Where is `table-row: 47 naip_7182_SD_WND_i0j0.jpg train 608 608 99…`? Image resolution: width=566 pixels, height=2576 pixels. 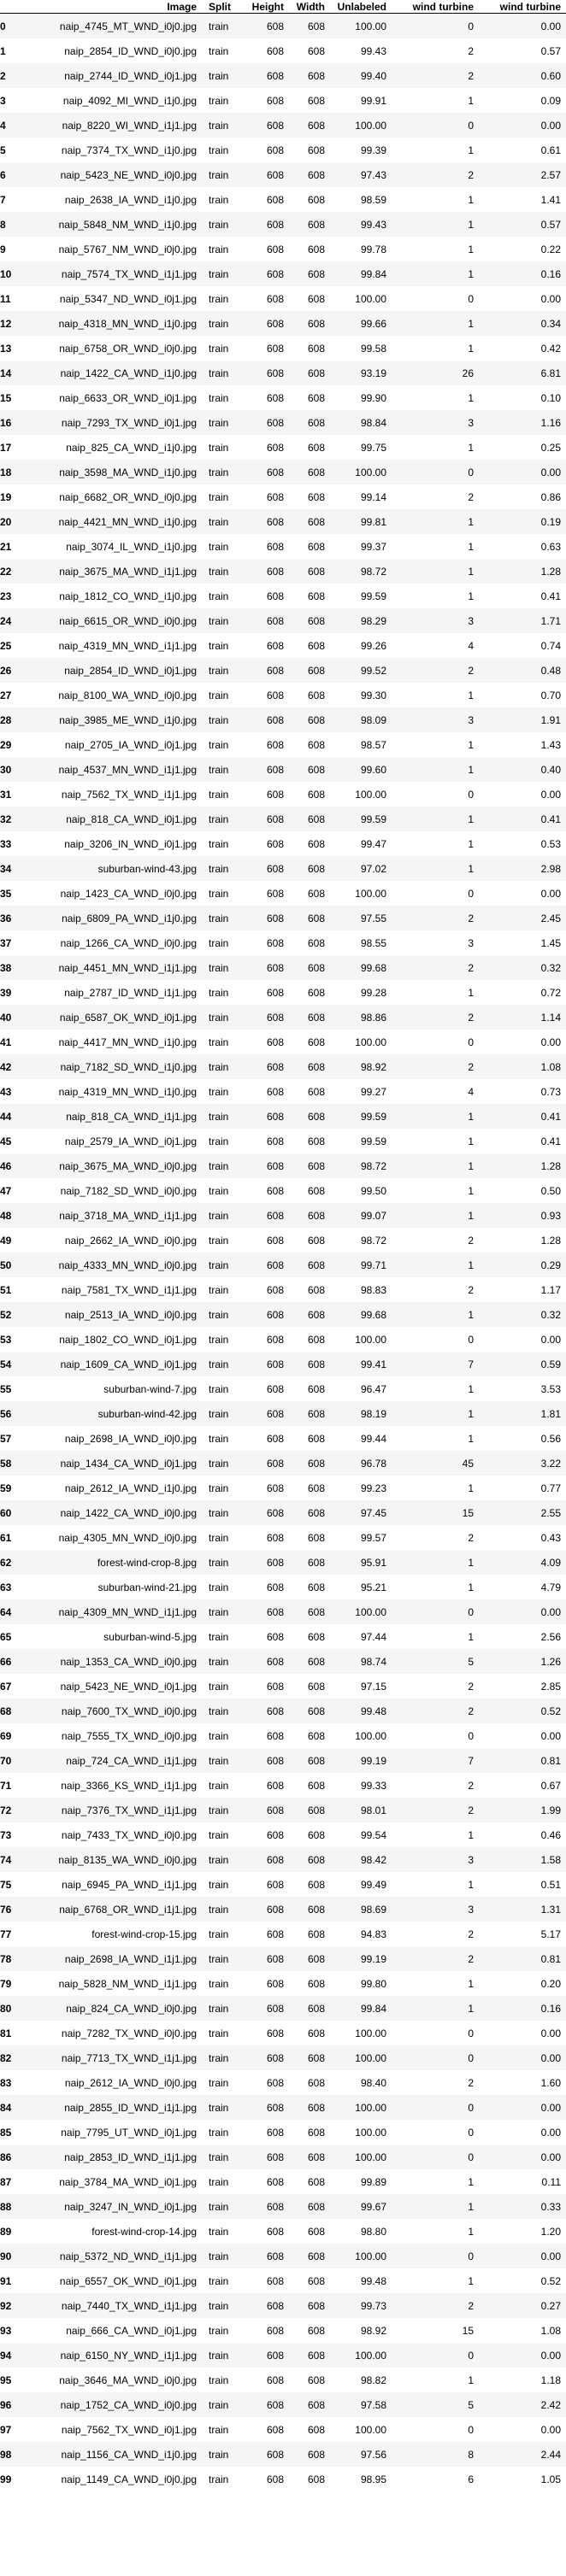
table-row: 47 naip_7182_SD_WND_i0j0.jpg train 608 608 99… is located at coordinates (283, 1190).